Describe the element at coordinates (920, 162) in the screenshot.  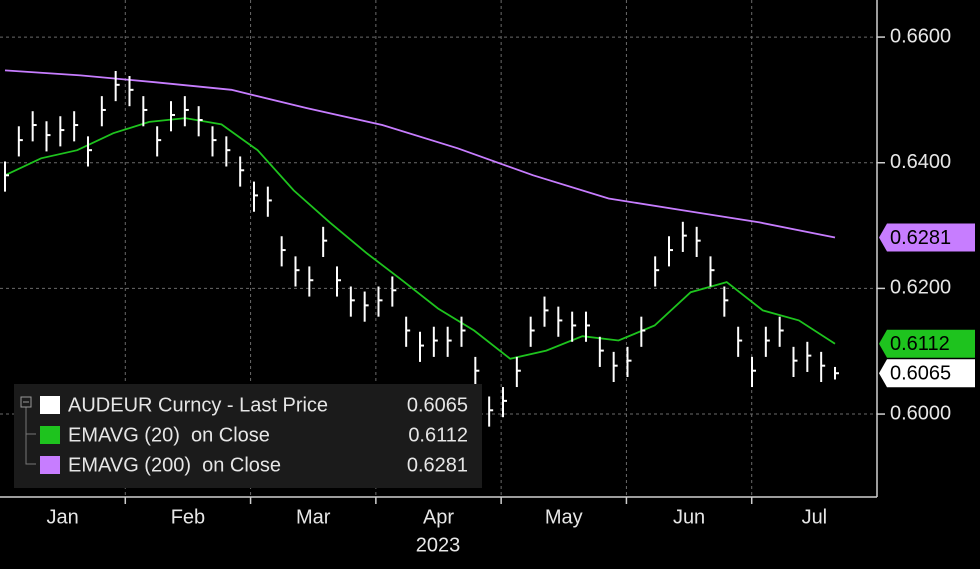
I see `y-tick-label: 0.6400` at that location.